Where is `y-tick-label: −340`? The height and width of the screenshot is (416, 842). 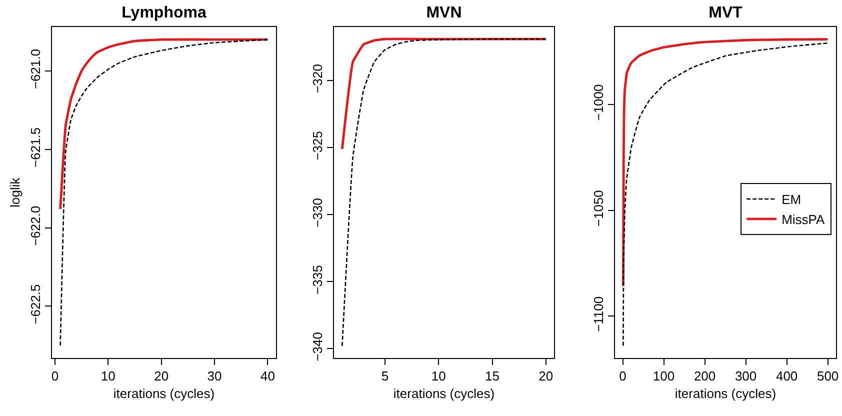 y-tick-label: −340 is located at coordinates (317, 347).